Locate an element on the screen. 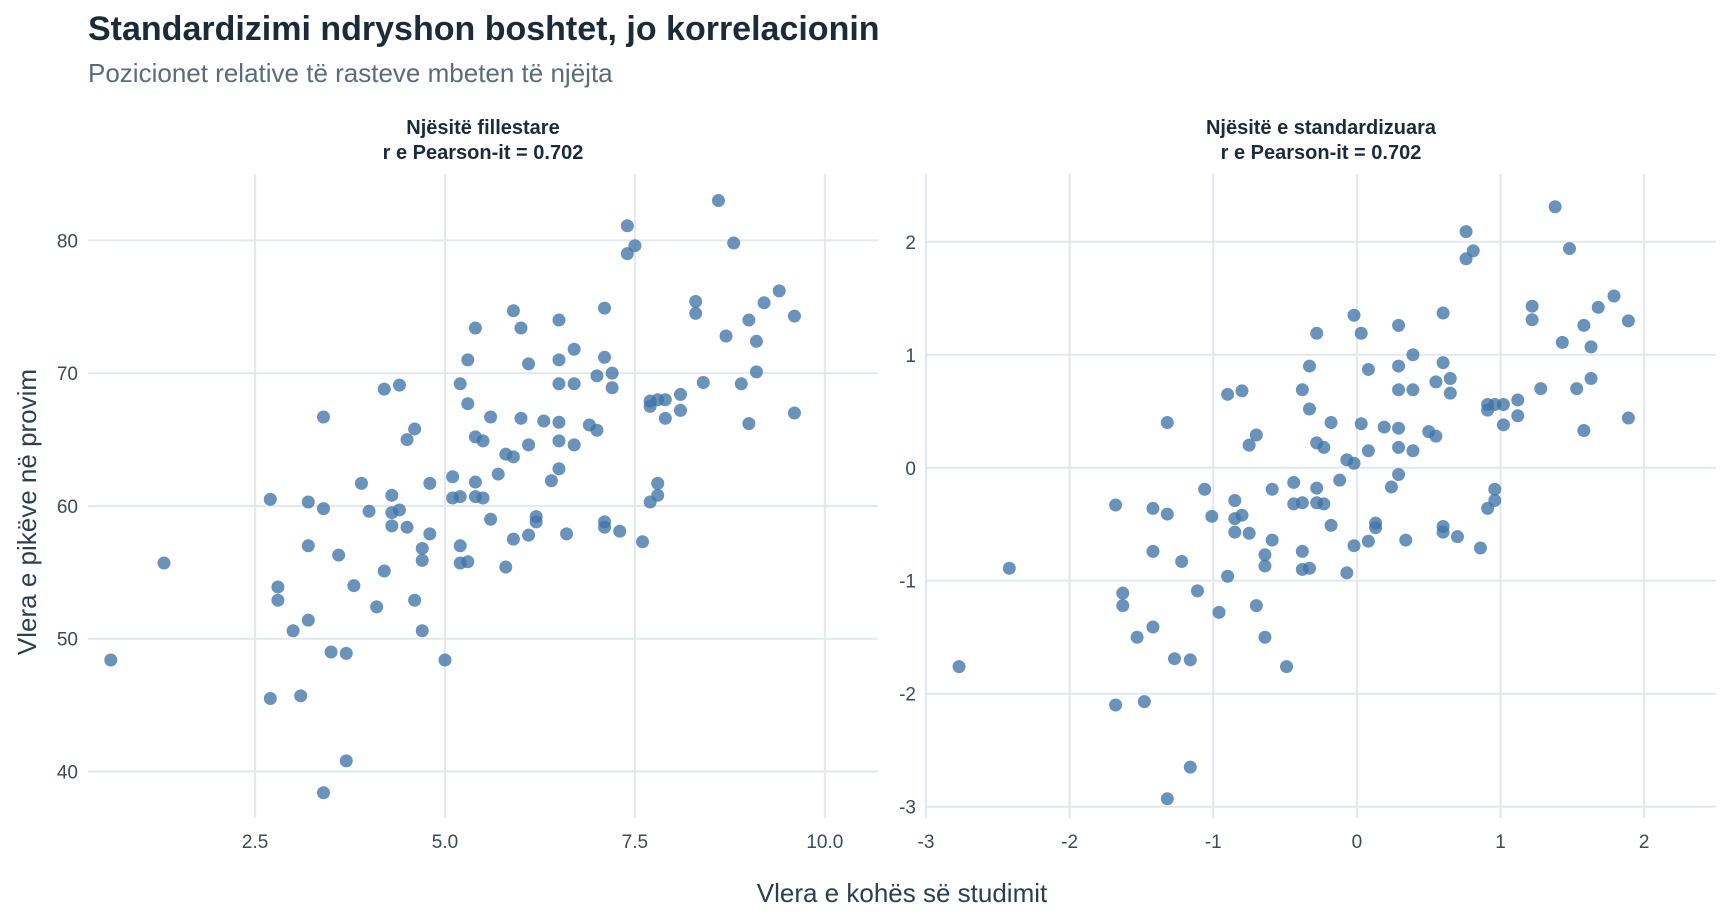 The height and width of the screenshot is (921, 1728). x-tick-label: 2.5 is located at coordinates (255, 842).